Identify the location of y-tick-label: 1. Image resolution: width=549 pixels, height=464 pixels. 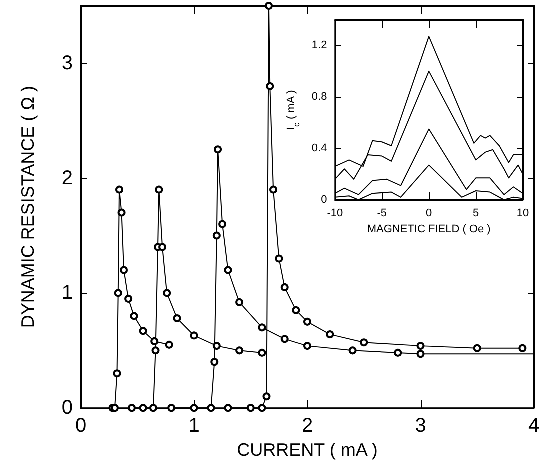
(67, 293).